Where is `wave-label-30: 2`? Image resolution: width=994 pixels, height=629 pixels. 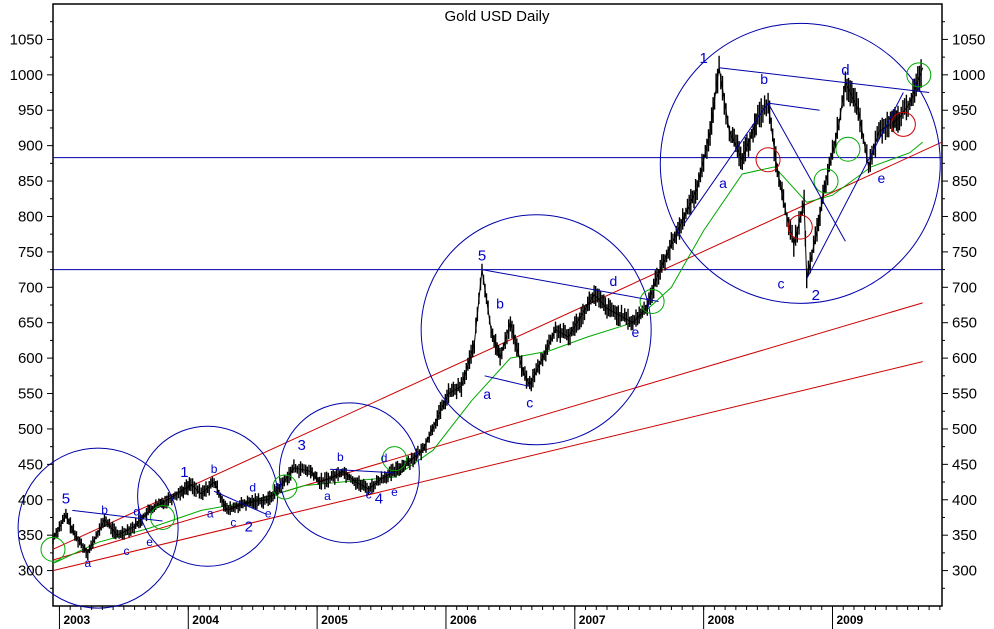 wave-label-30: 2 is located at coordinates (816, 295).